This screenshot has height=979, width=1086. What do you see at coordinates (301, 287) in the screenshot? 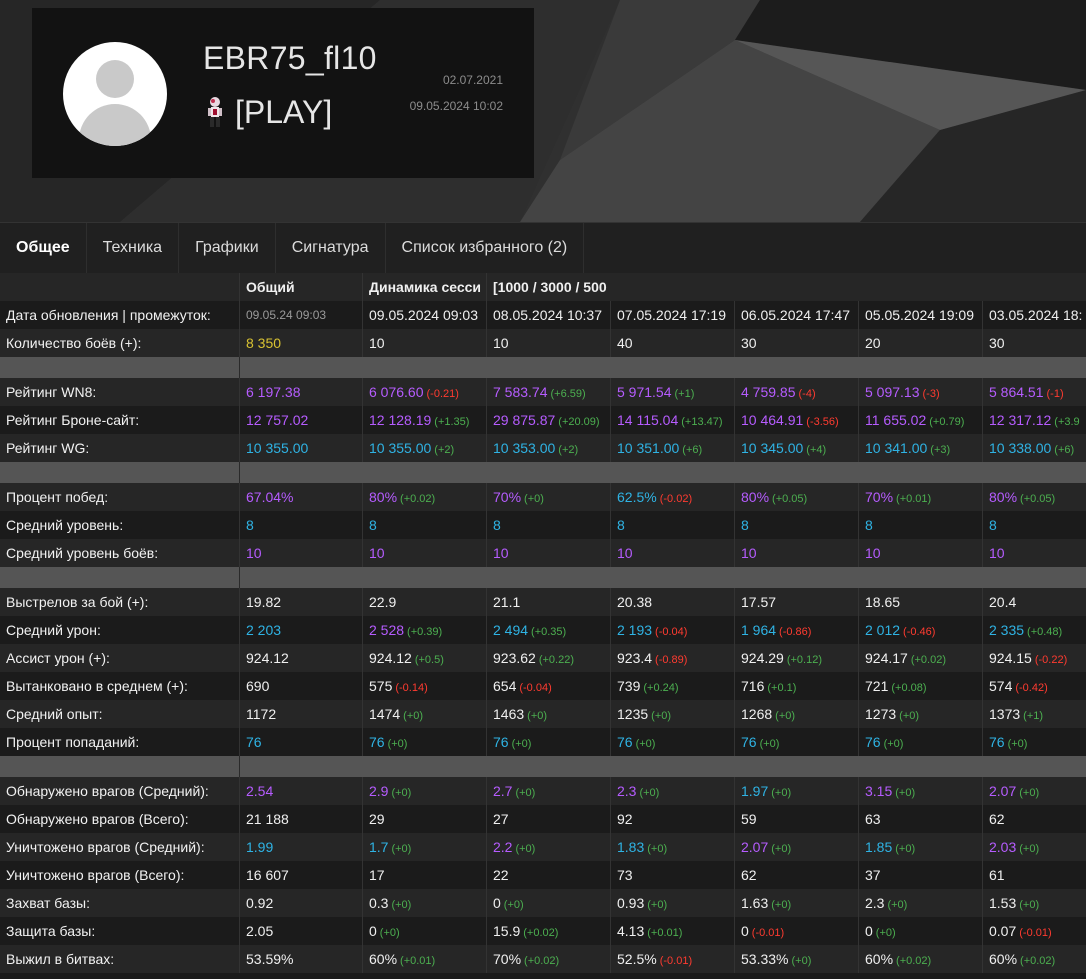
I see `header-overall: Общий` at bounding box center [301, 287].